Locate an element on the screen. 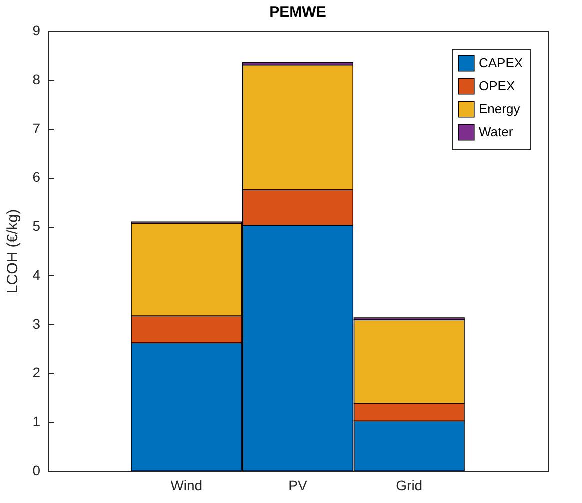  legend-label: Energy is located at coordinates (500, 109).